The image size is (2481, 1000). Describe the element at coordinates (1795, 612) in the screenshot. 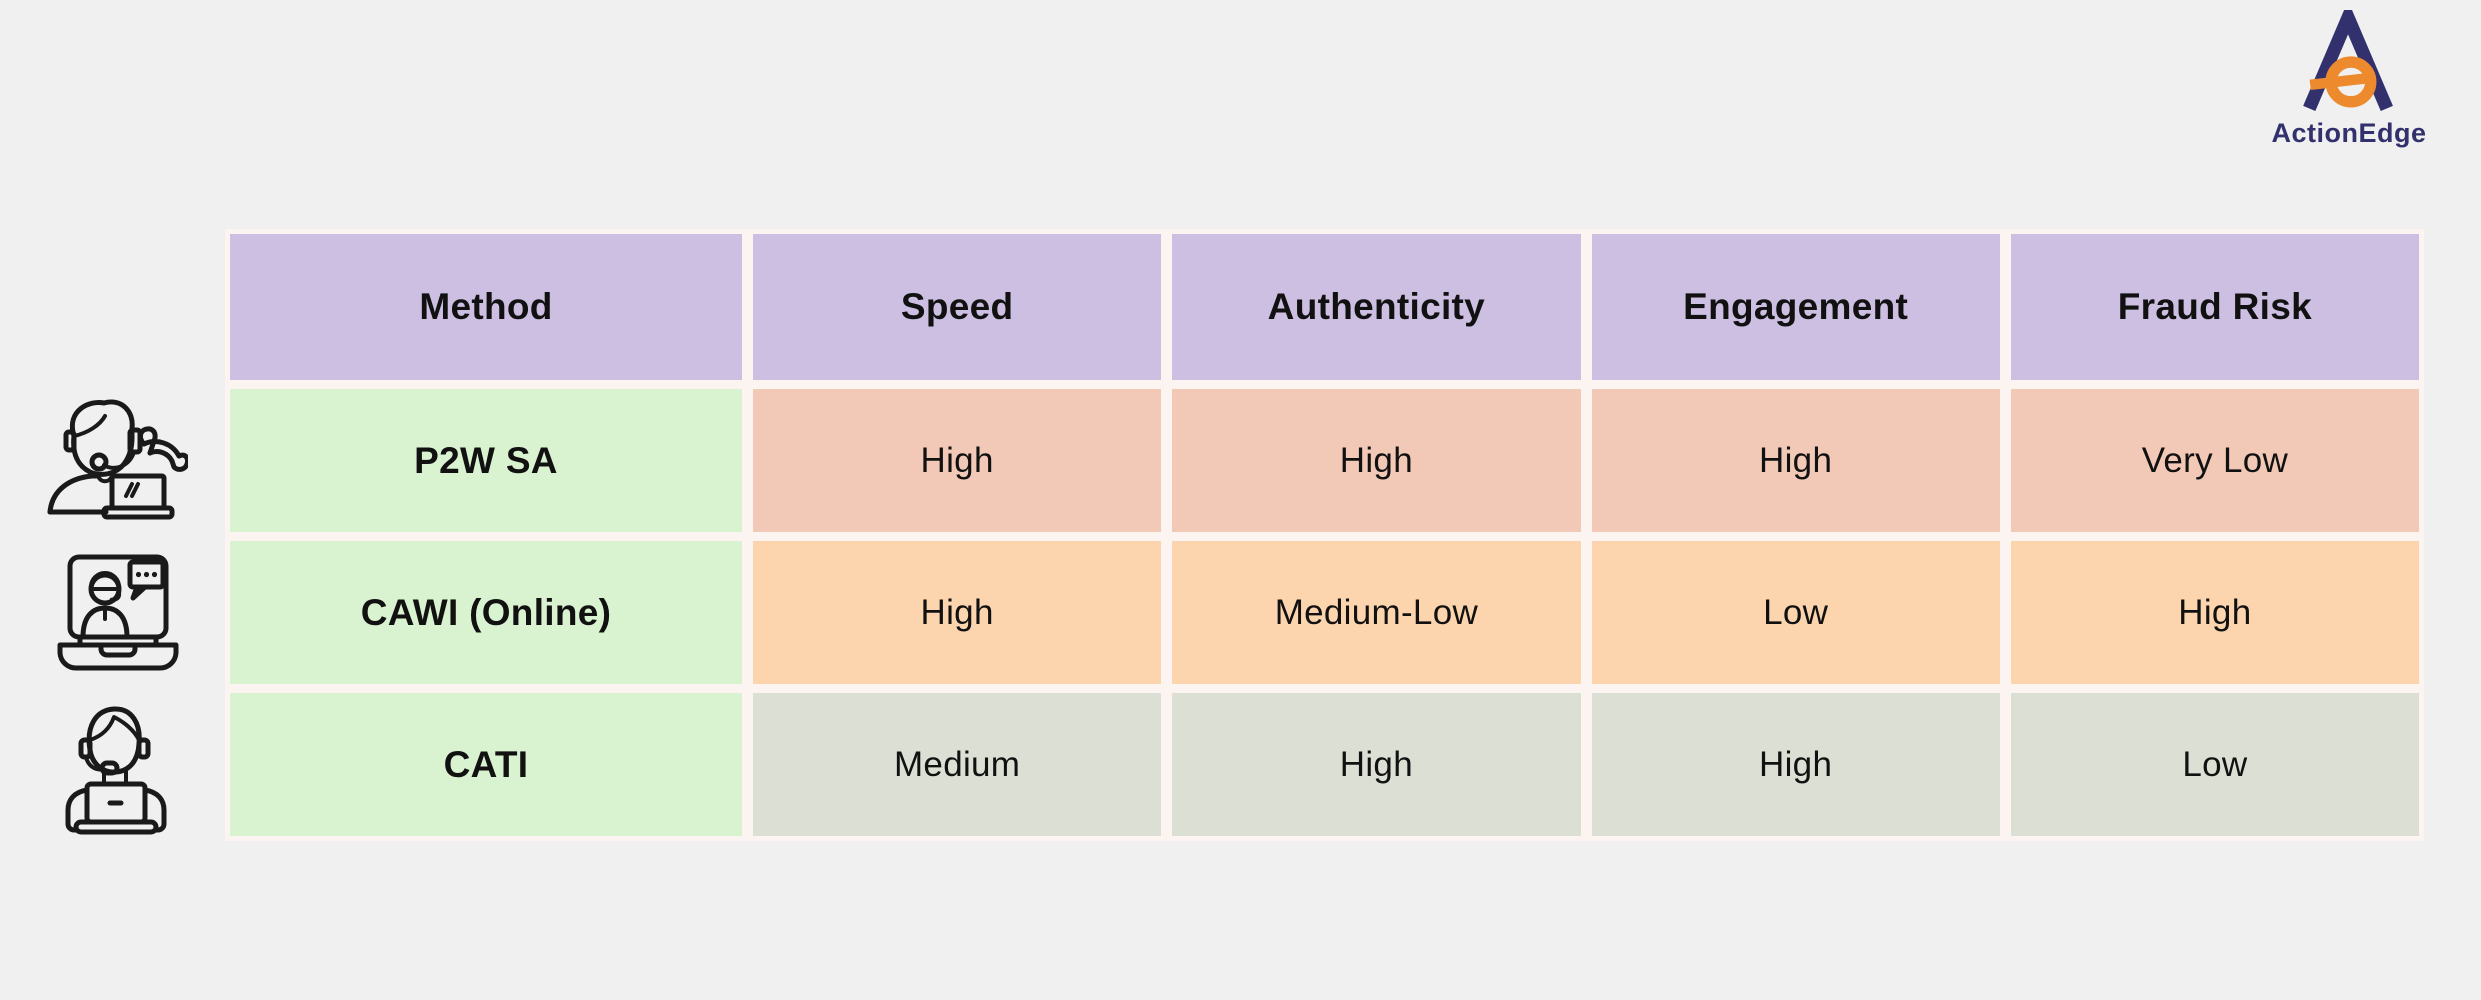

I see `value-cell-cawi-engagement: Low` at that location.